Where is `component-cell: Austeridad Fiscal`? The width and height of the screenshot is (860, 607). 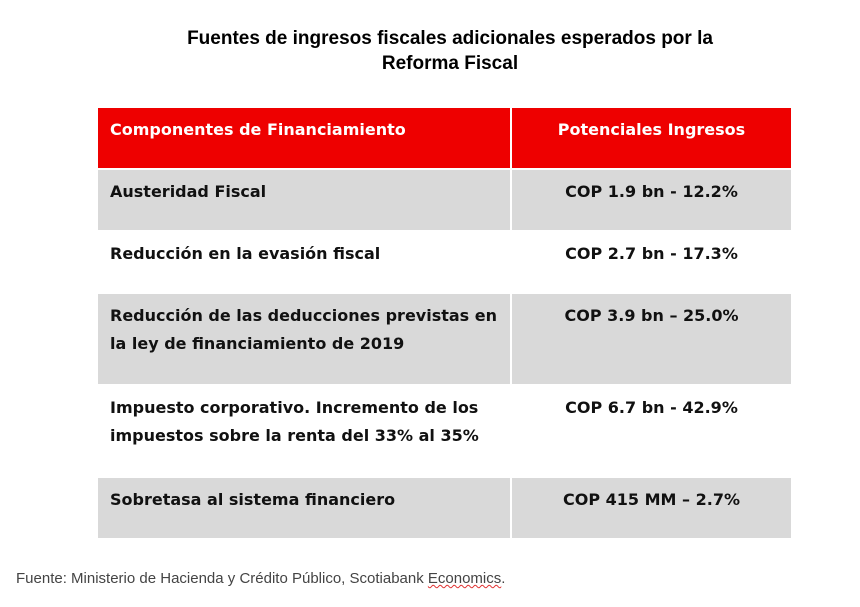 component-cell: Austeridad Fiscal is located at coordinates (304, 200).